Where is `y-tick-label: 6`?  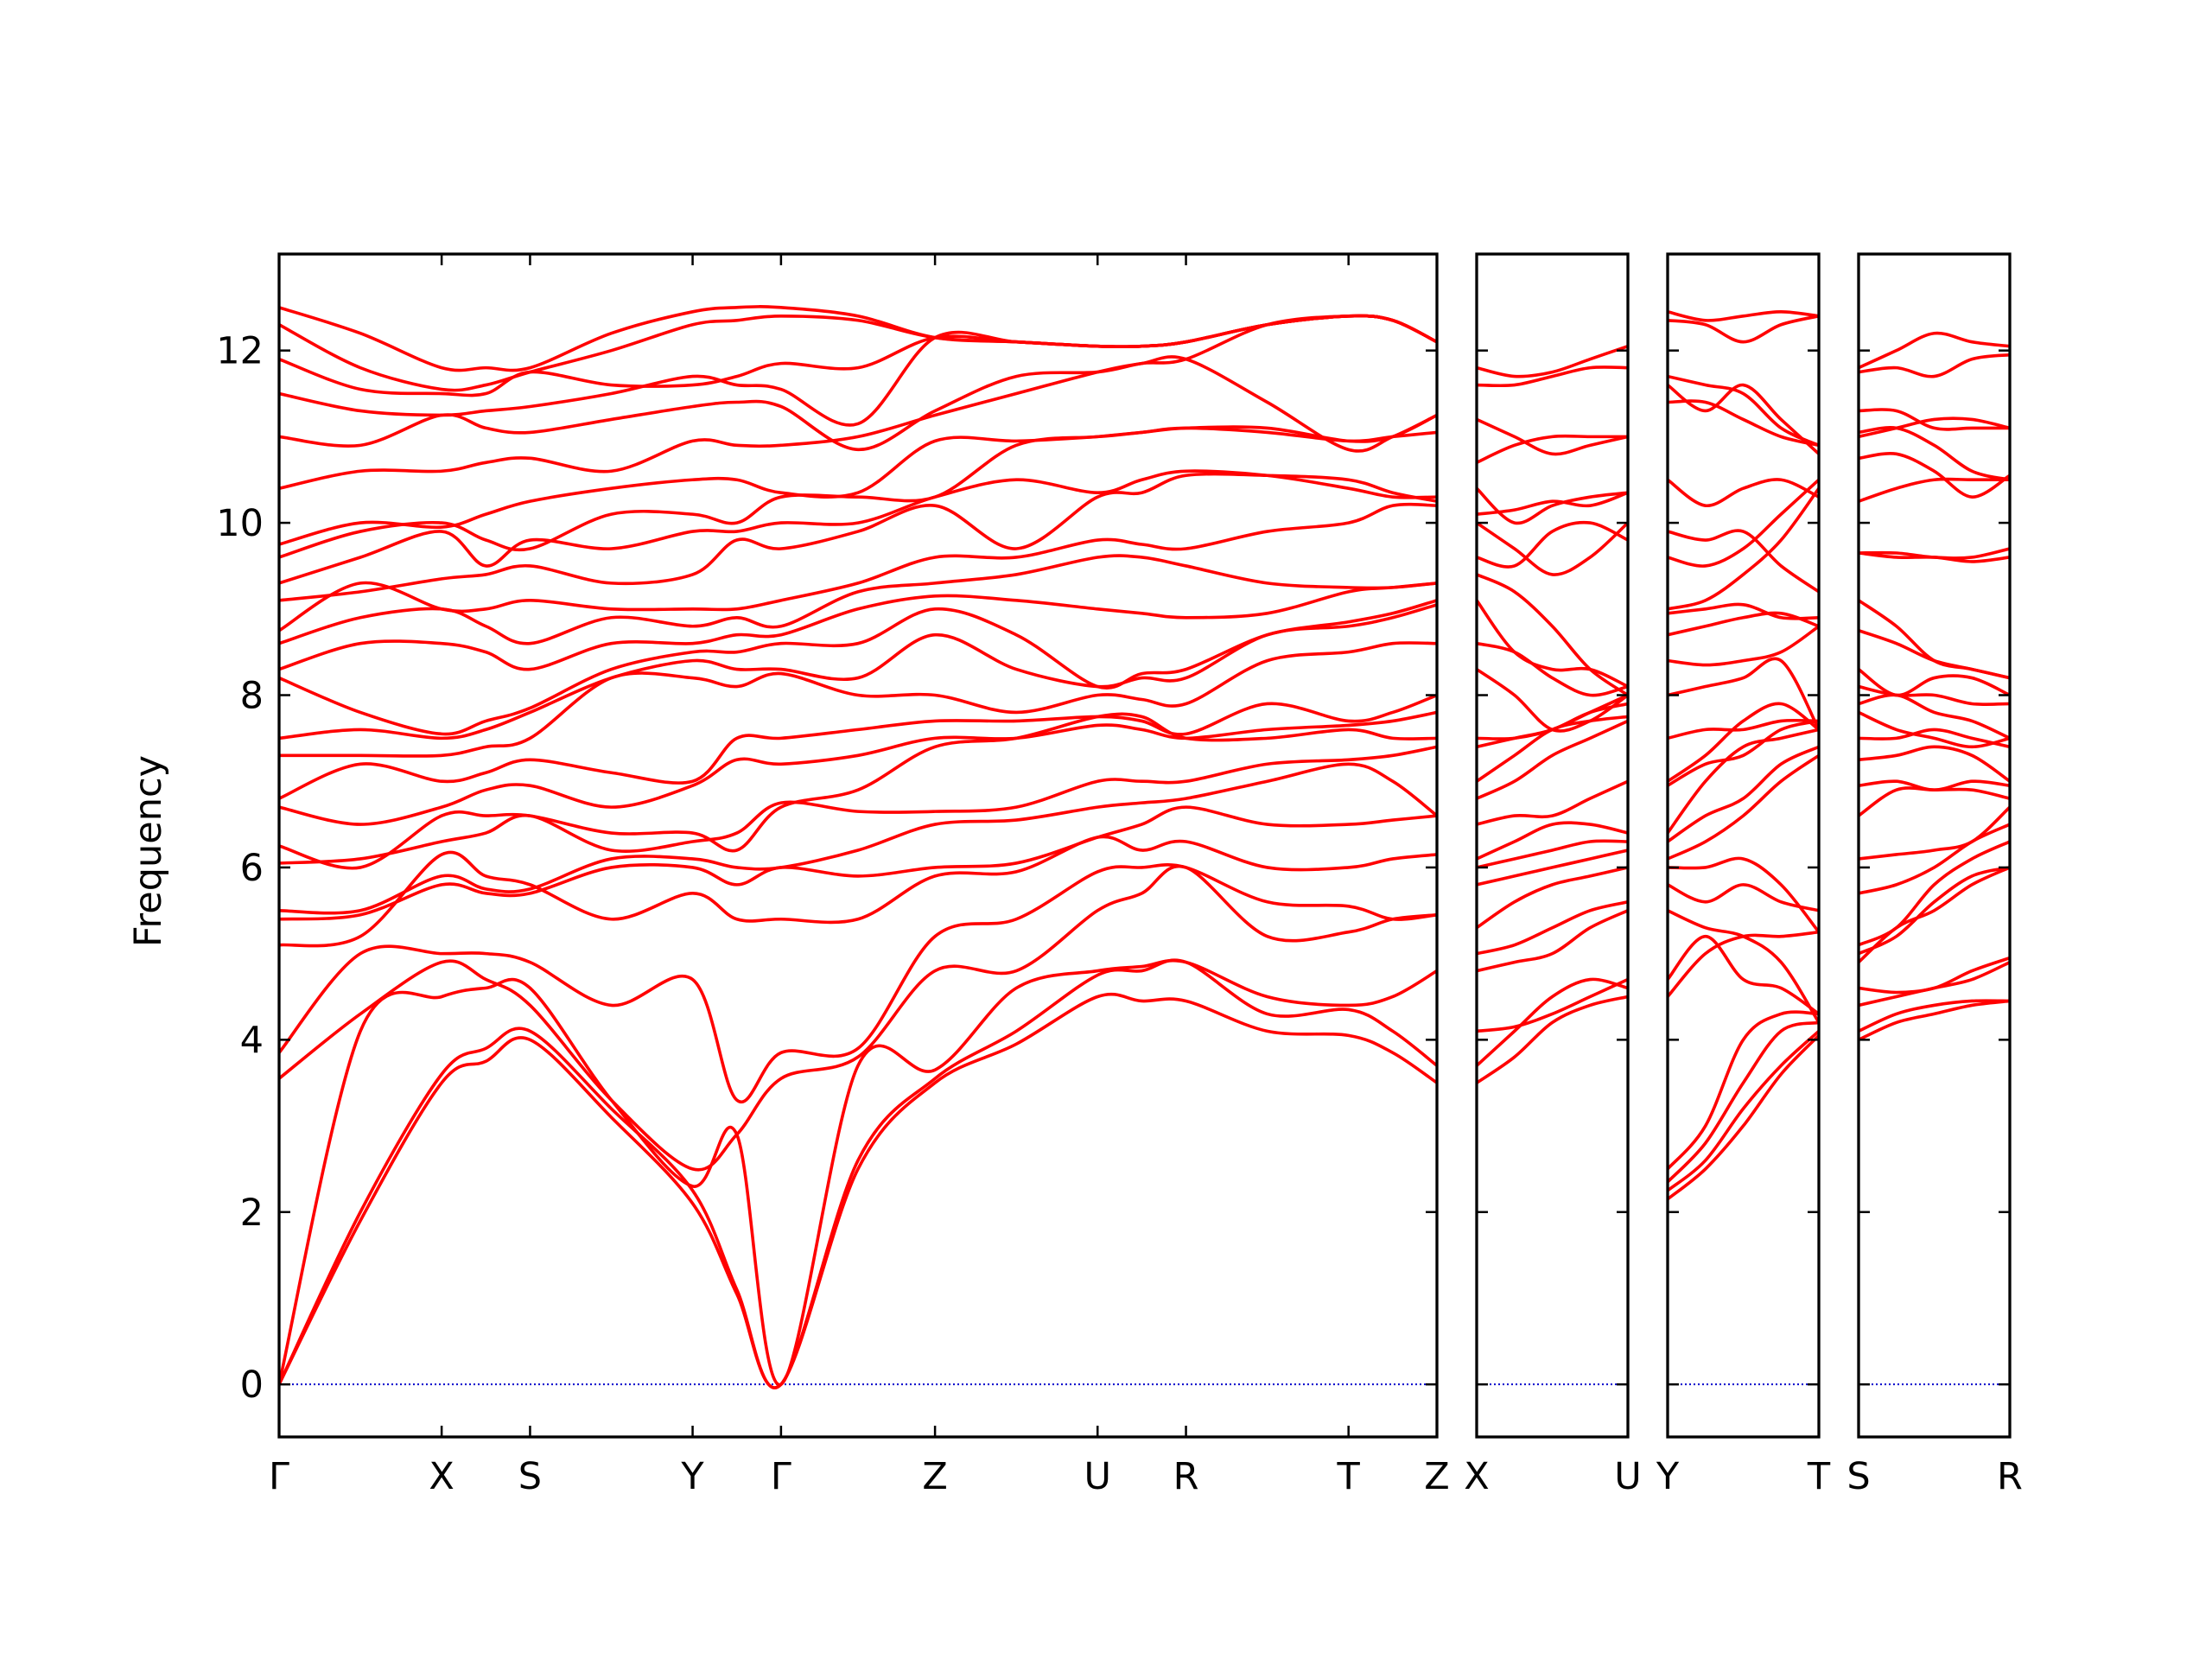
y-tick-label: 6 is located at coordinates (252, 868).